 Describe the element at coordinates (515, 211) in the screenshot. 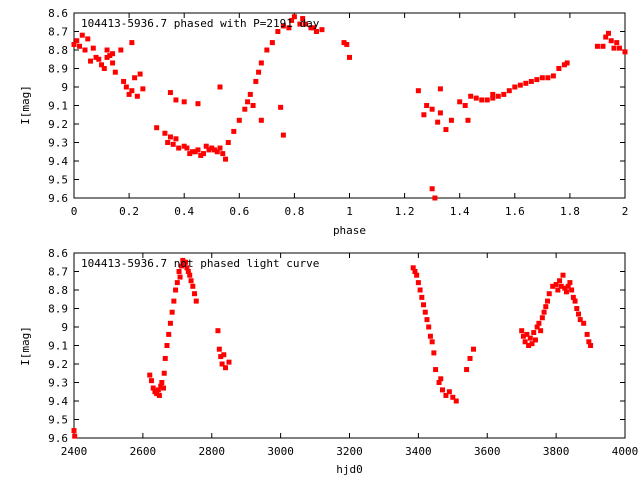

I see `chart-0-x-tick-label: 1.6` at that location.